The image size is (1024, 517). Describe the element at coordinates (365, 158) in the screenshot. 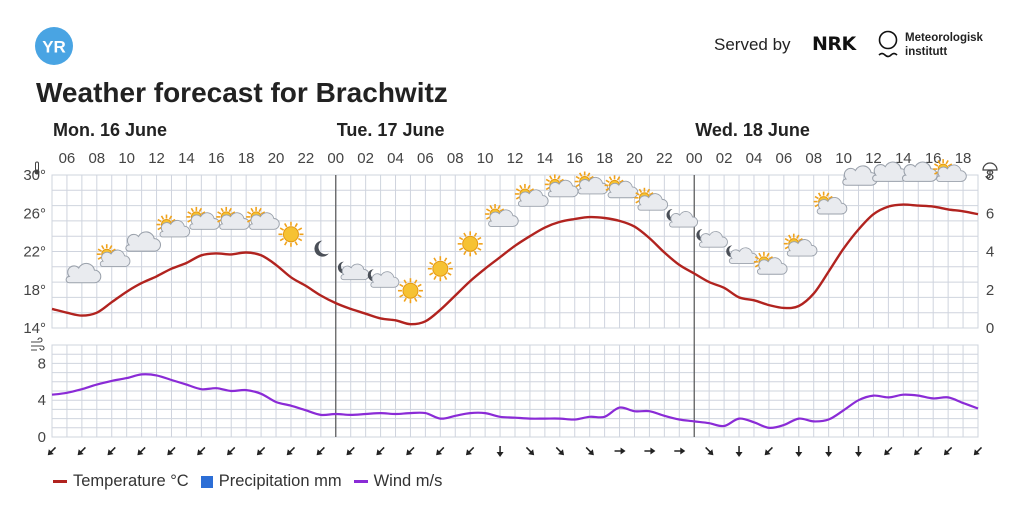

I see `hour-tick-label: 02` at that location.